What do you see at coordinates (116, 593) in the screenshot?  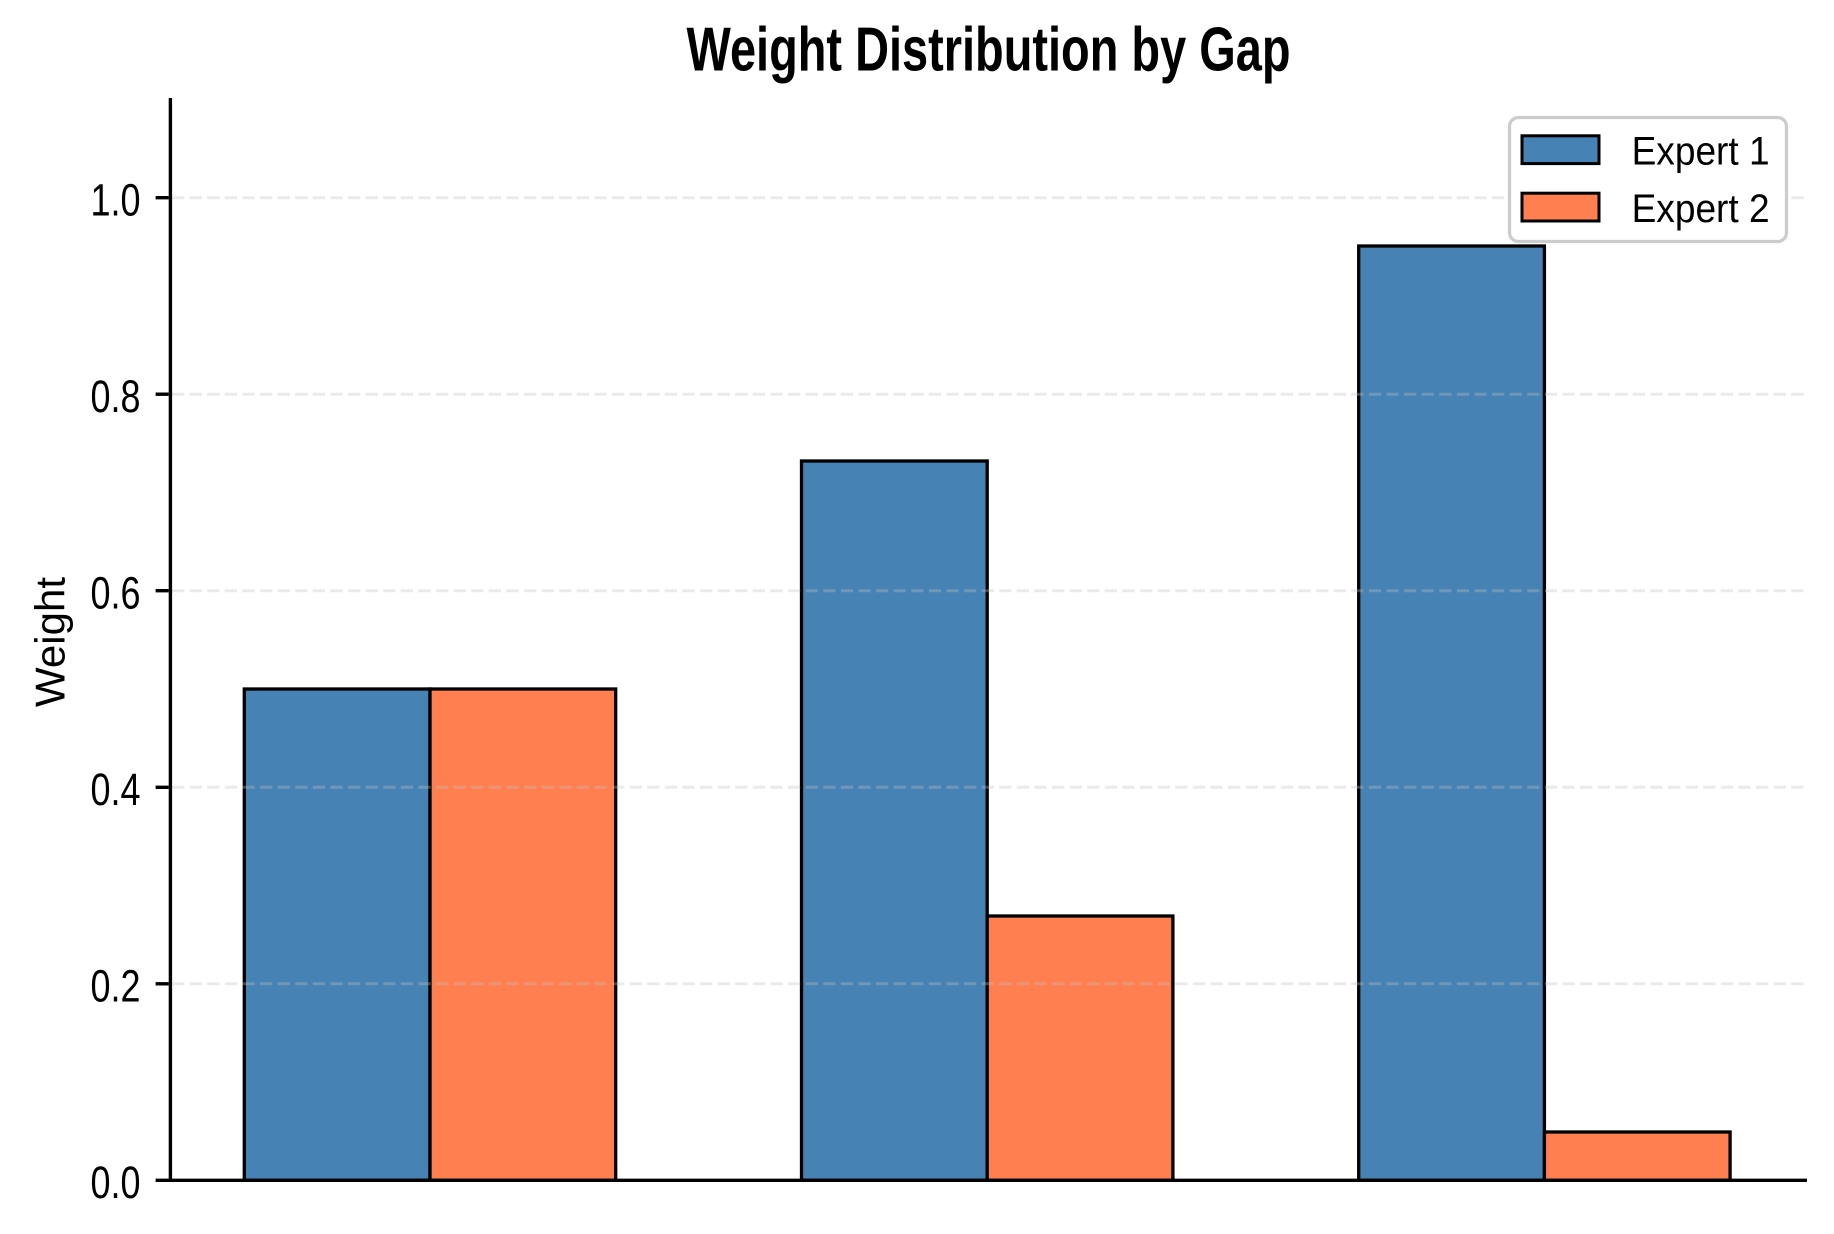 I see `svg-text: 0.6` at bounding box center [116, 593].